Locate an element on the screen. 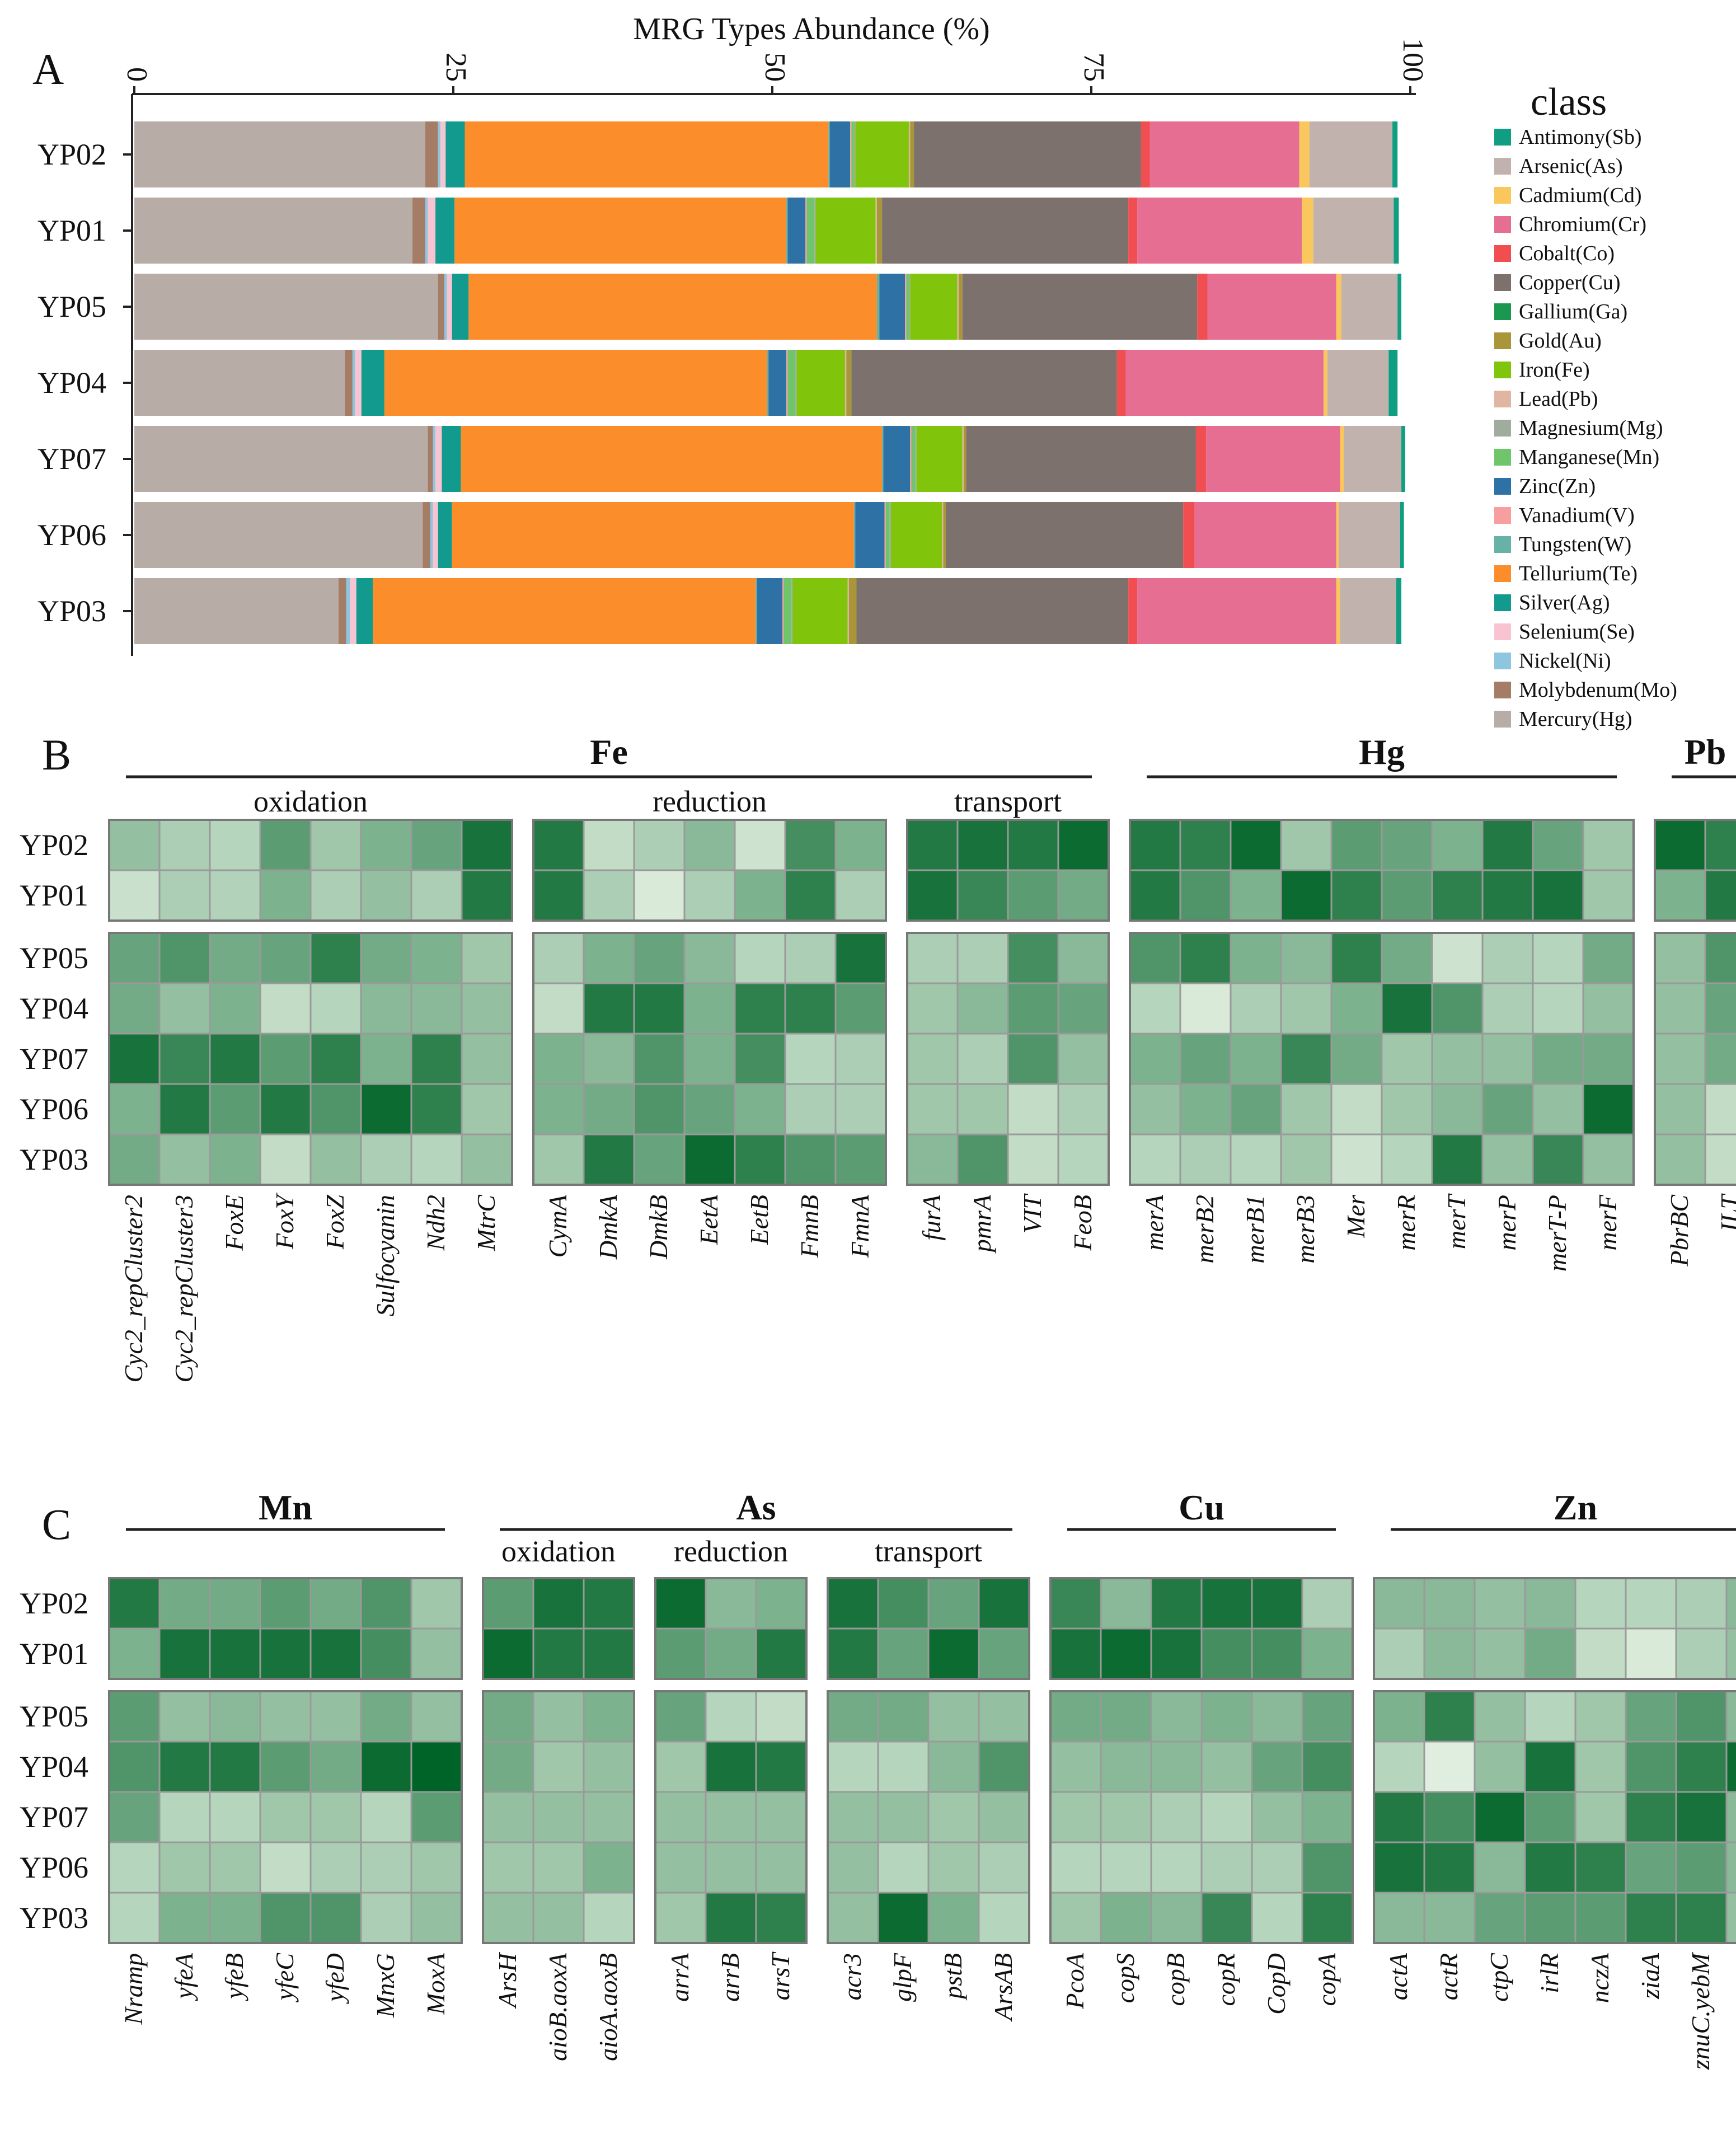 This screenshot has width=1736, height=2149. heatmap-metal-label: Pb is located at coordinates (1705, 752).